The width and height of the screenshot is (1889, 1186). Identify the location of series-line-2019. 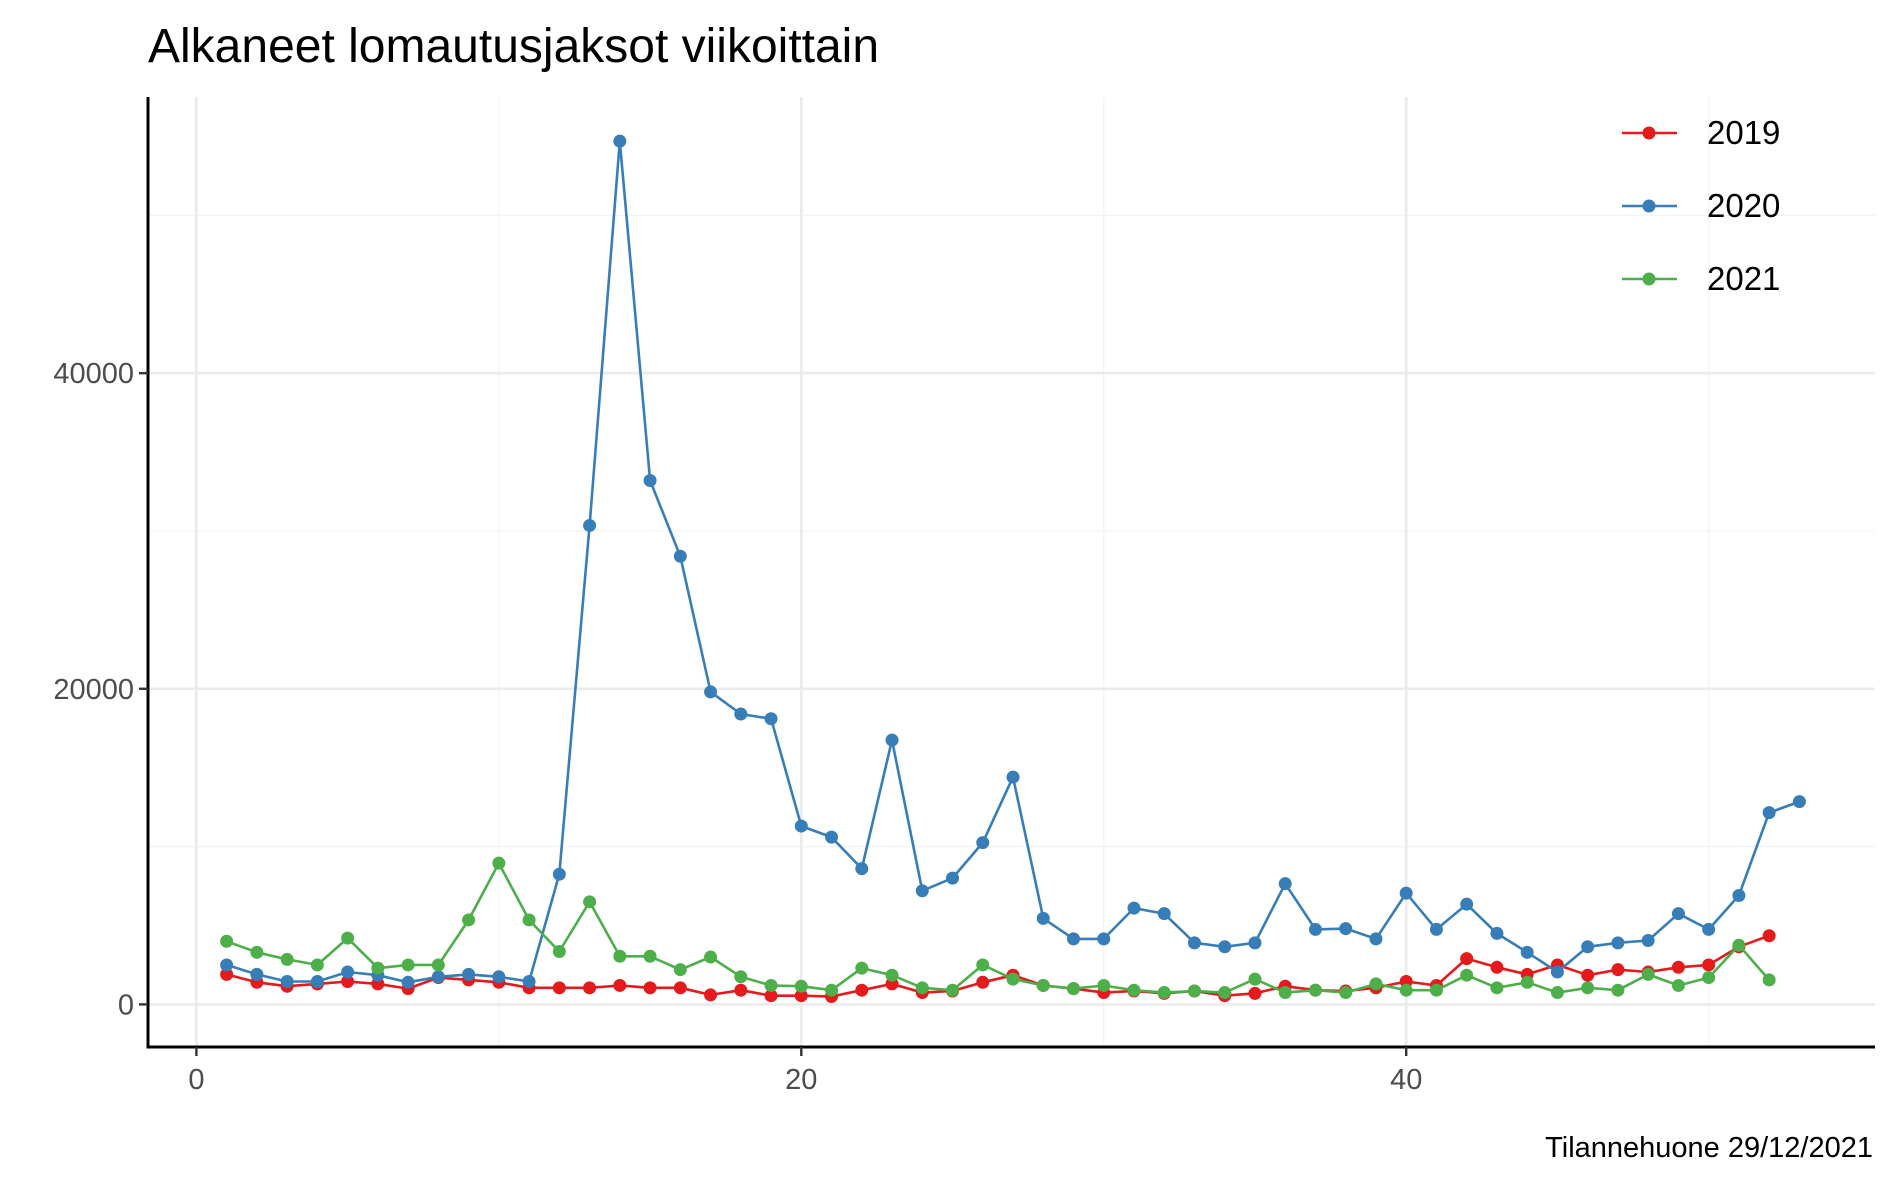
(998, 966).